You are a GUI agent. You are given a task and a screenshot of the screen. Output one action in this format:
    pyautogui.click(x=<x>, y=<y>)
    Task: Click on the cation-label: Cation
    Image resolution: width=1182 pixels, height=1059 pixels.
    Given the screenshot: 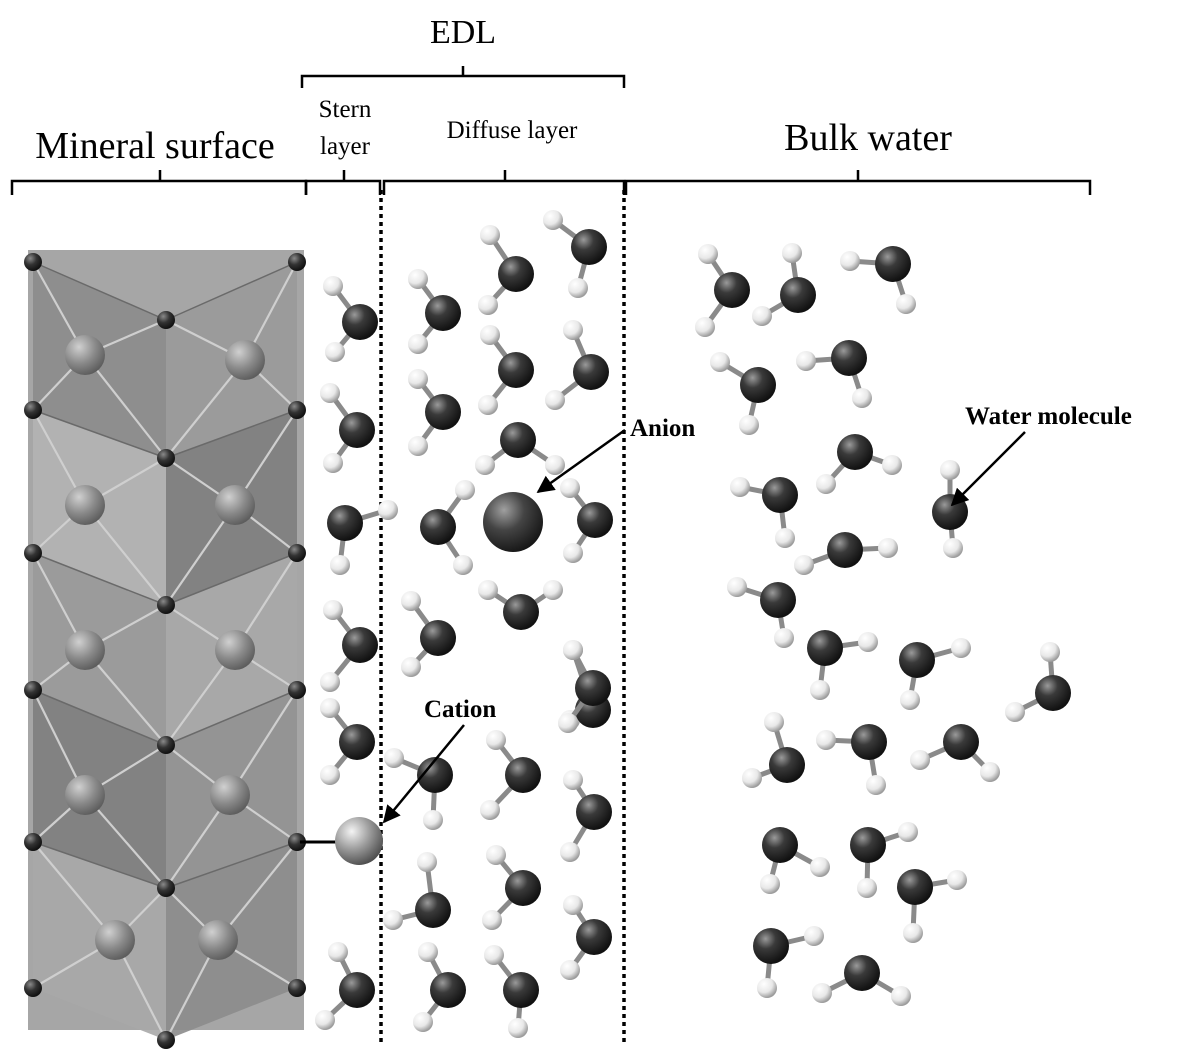 What is the action you would take?
    pyautogui.click(x=460, y=709)
    